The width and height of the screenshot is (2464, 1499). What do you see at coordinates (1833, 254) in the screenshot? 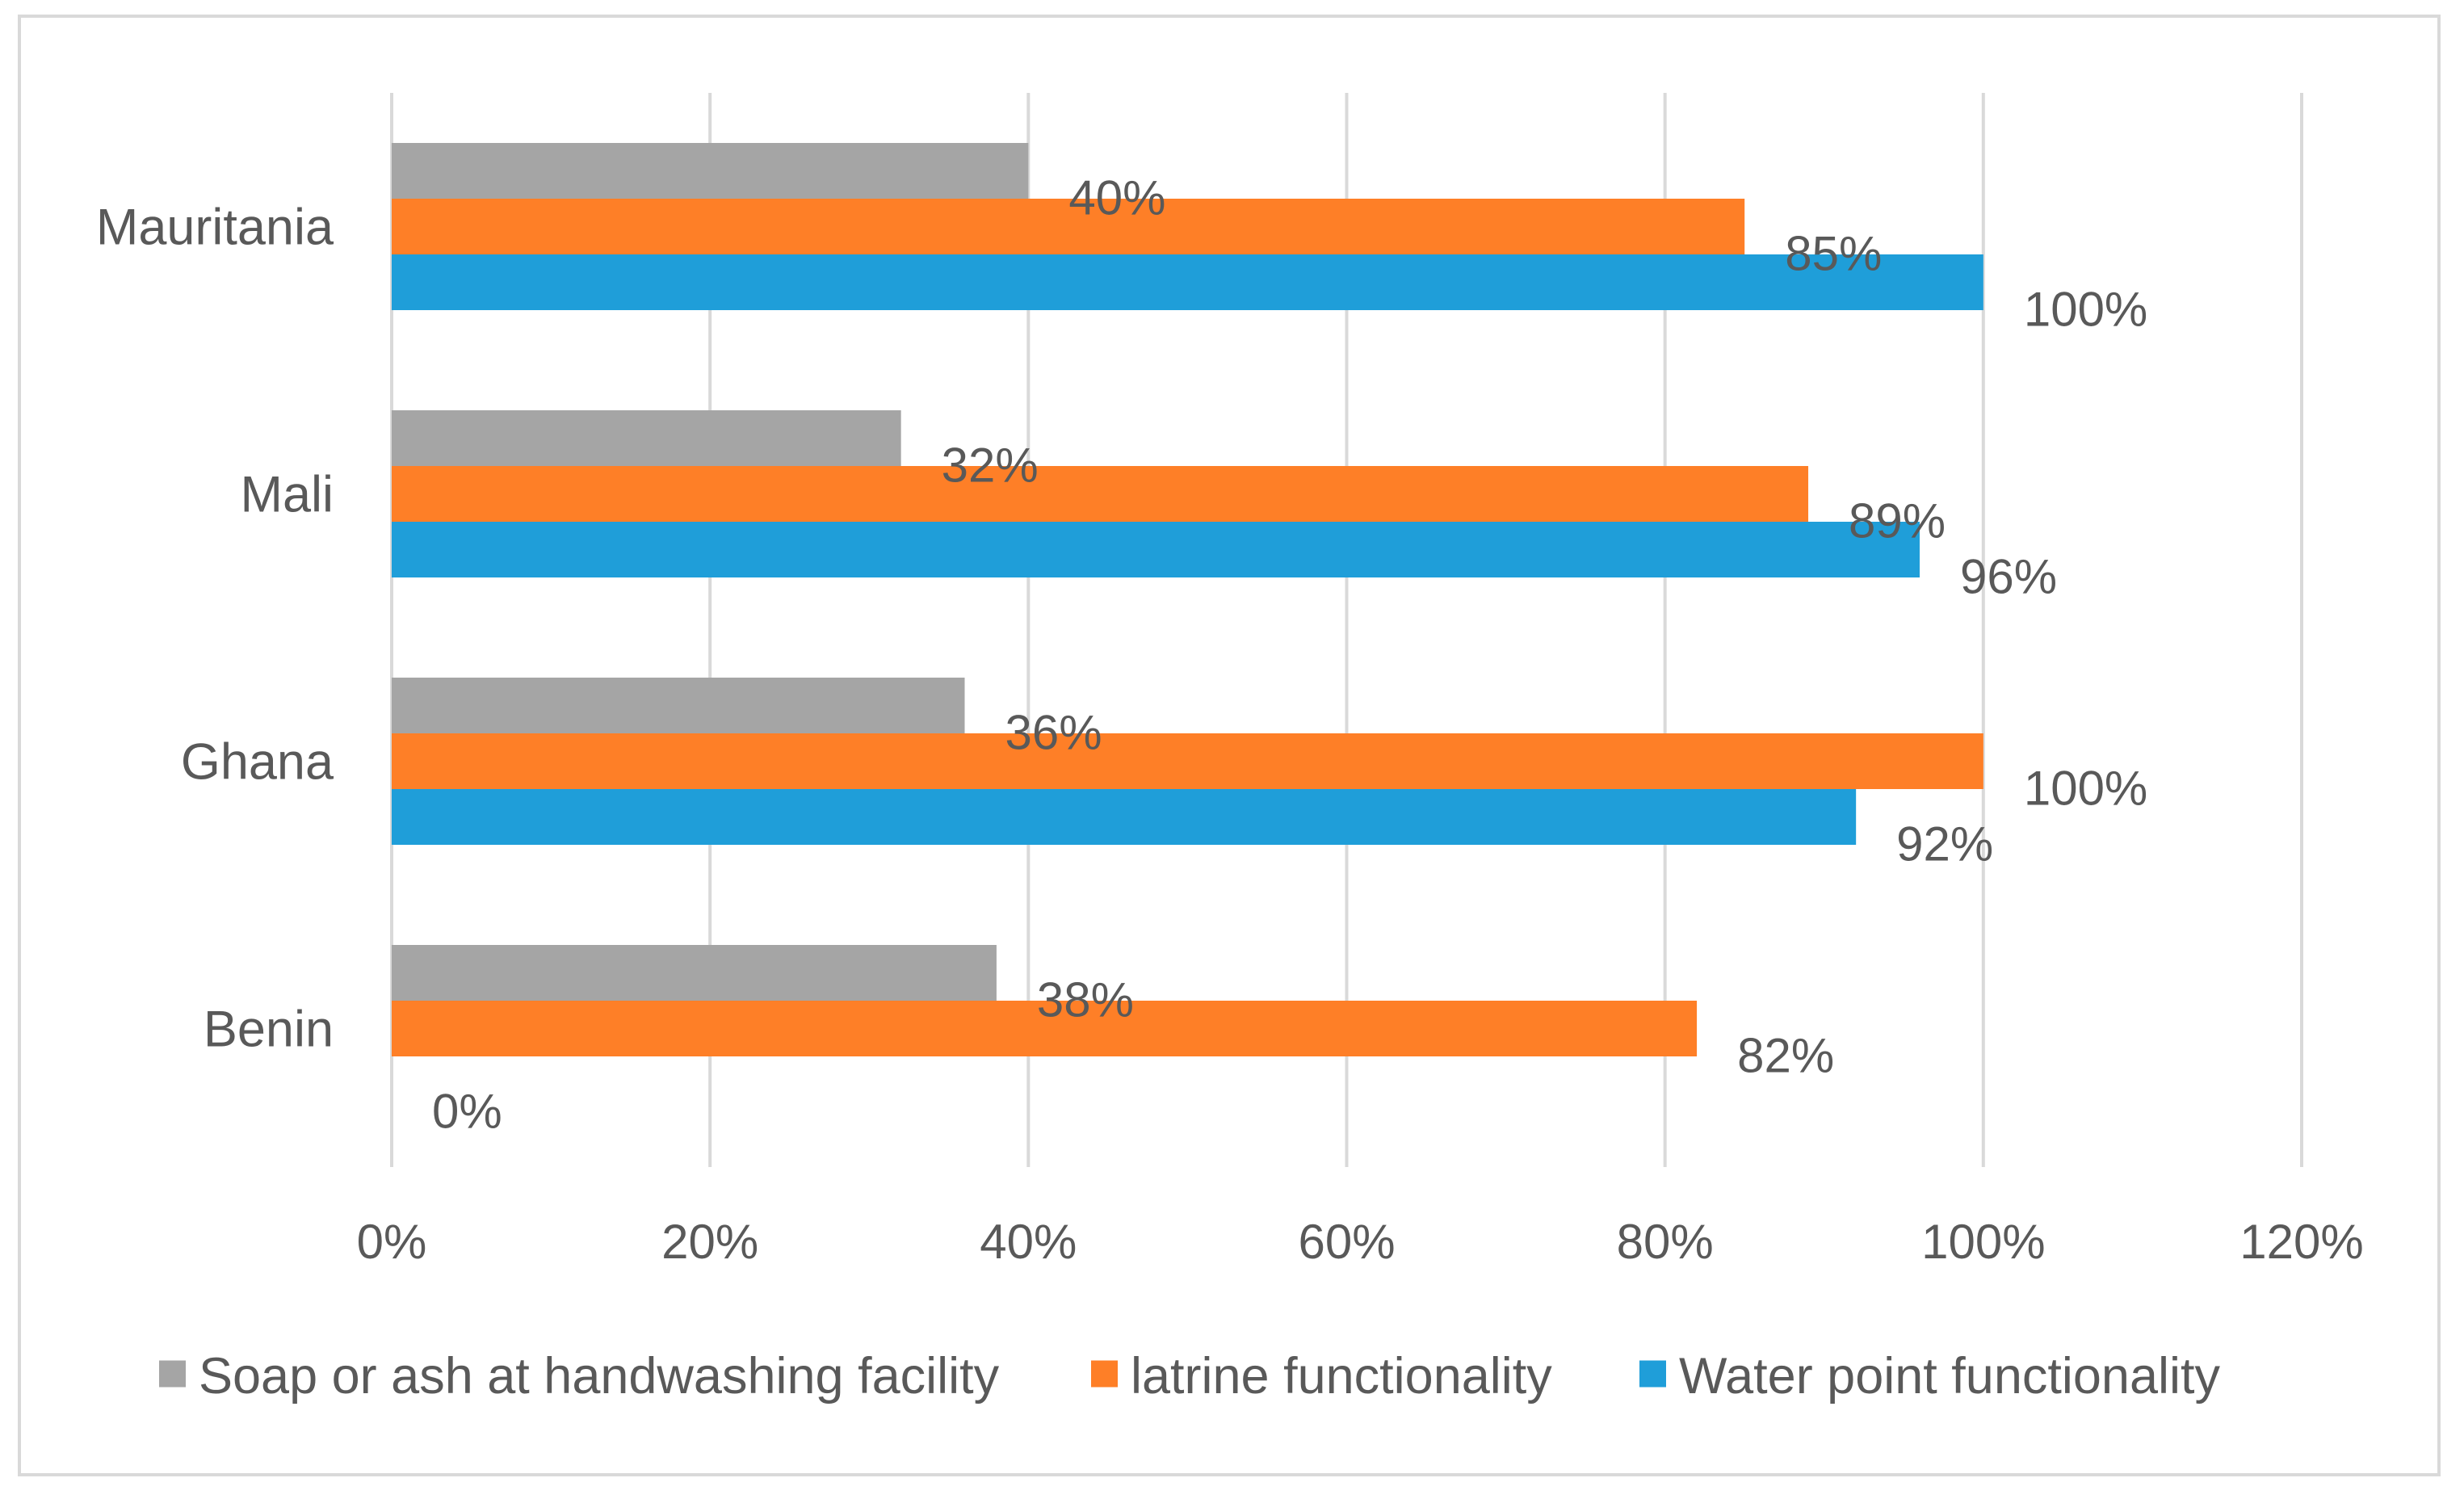
I see `data-label-mauritania-latrine-functionality: 85%` at bounding box center [1833, 254].